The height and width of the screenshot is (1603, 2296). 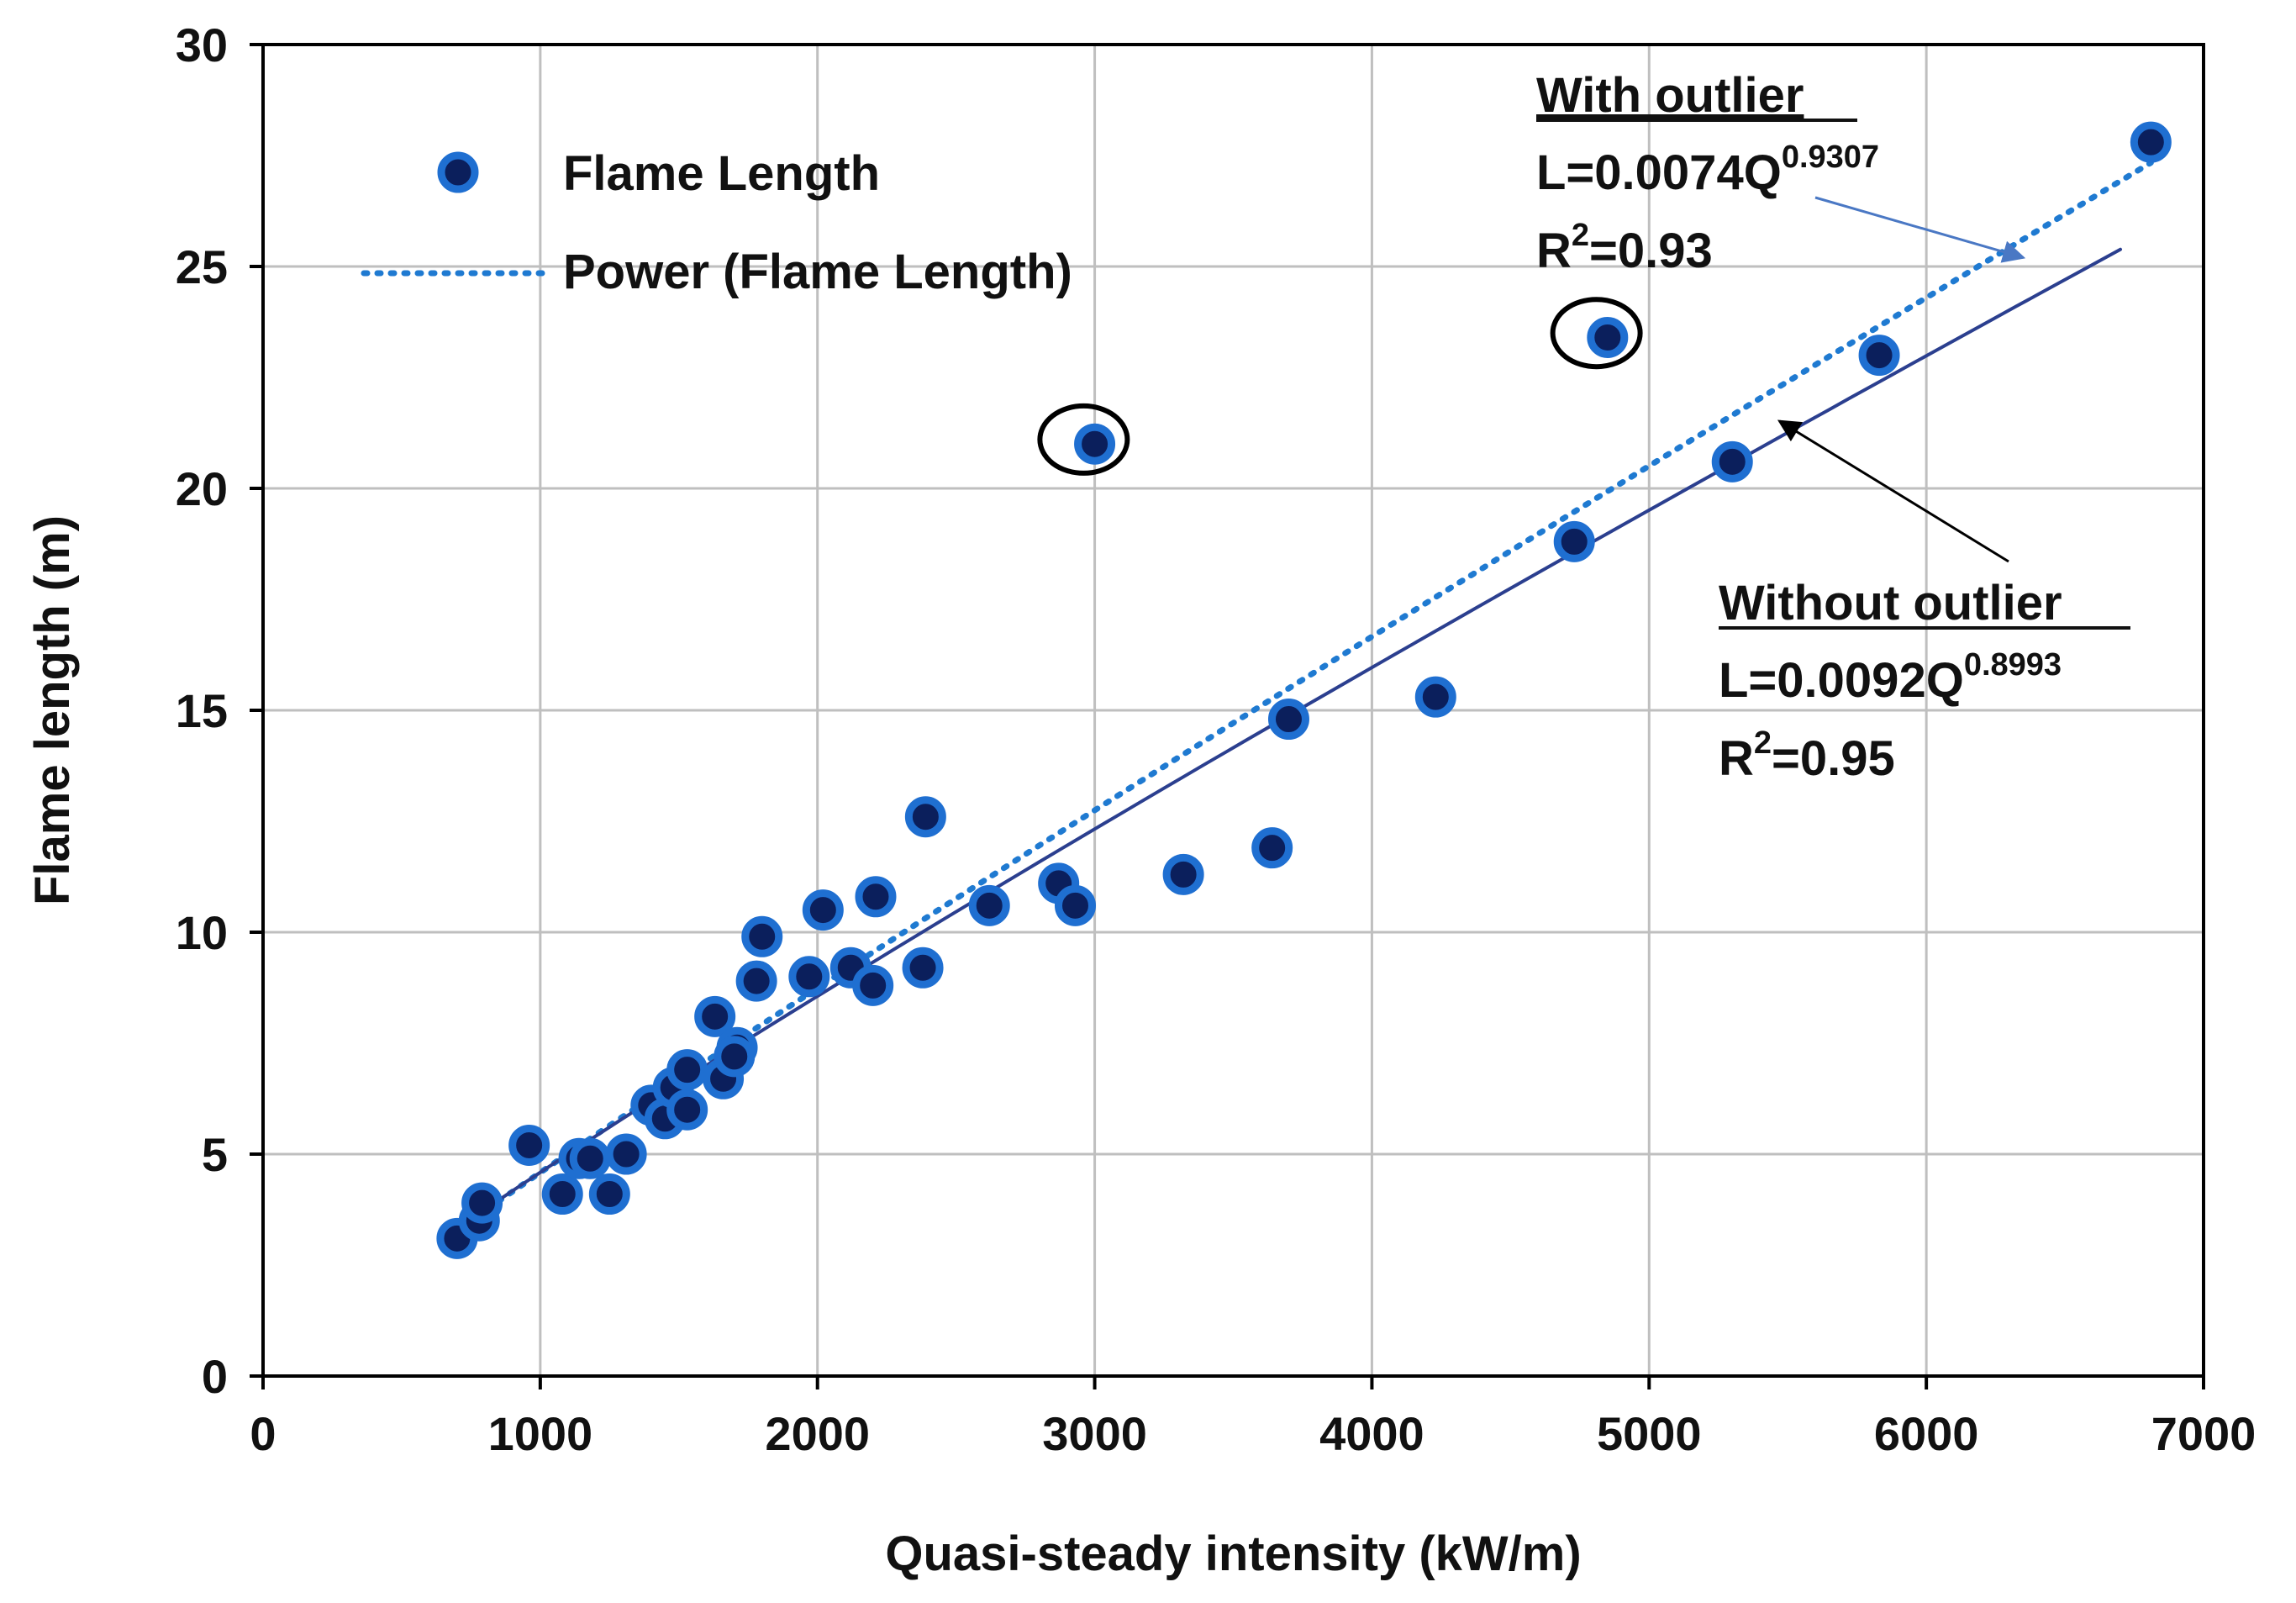 I want to click on annotation-with-outlier: With outlier L=0.0074Q0.9307 R2=0.93, so click(x=1781, y=173).